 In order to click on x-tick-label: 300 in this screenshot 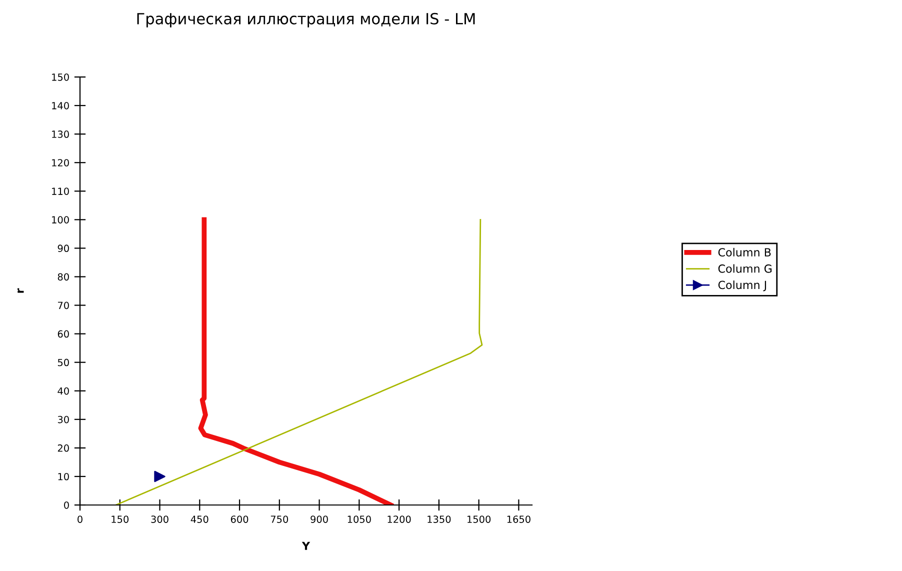, I will do `click(159, 519)`.